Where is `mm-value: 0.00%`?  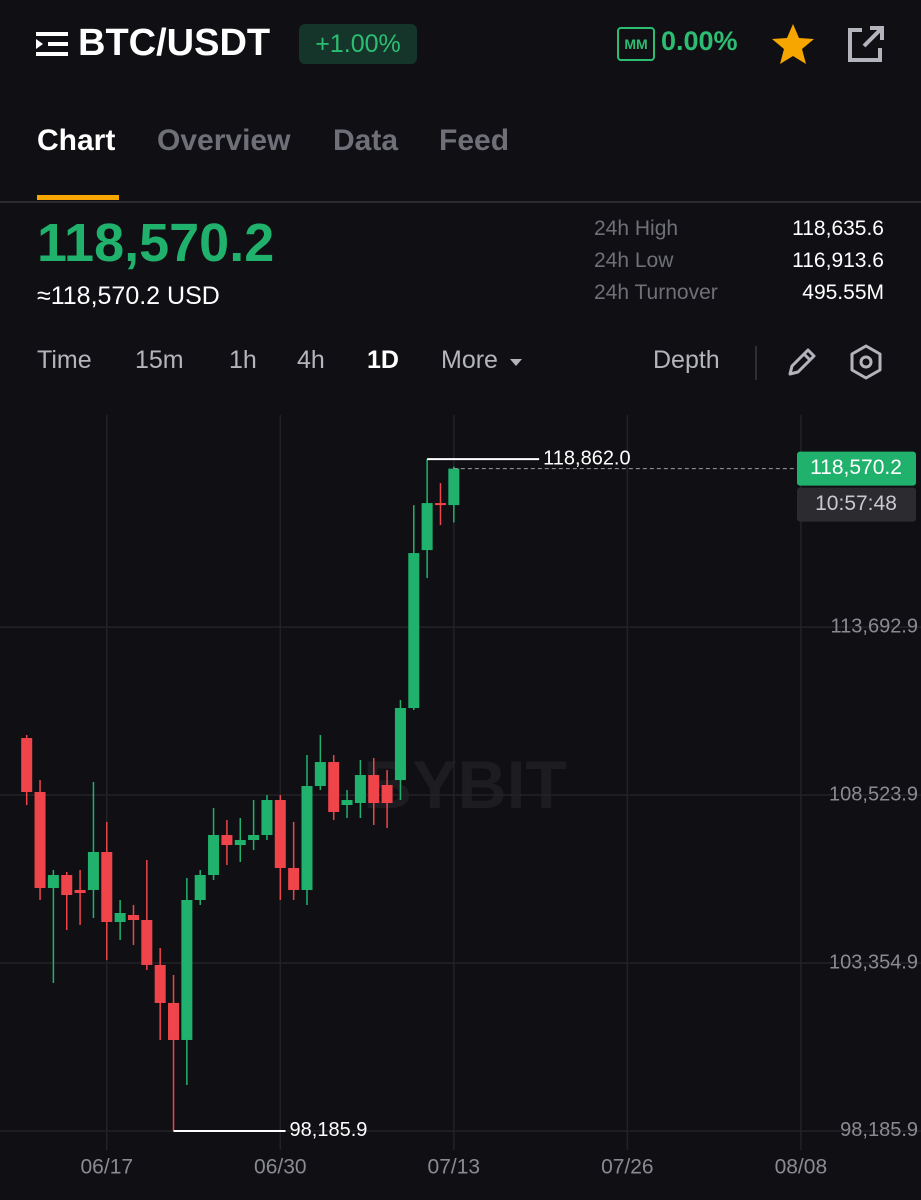 mm-value: 0.00% is located at coordinates (699, 41).